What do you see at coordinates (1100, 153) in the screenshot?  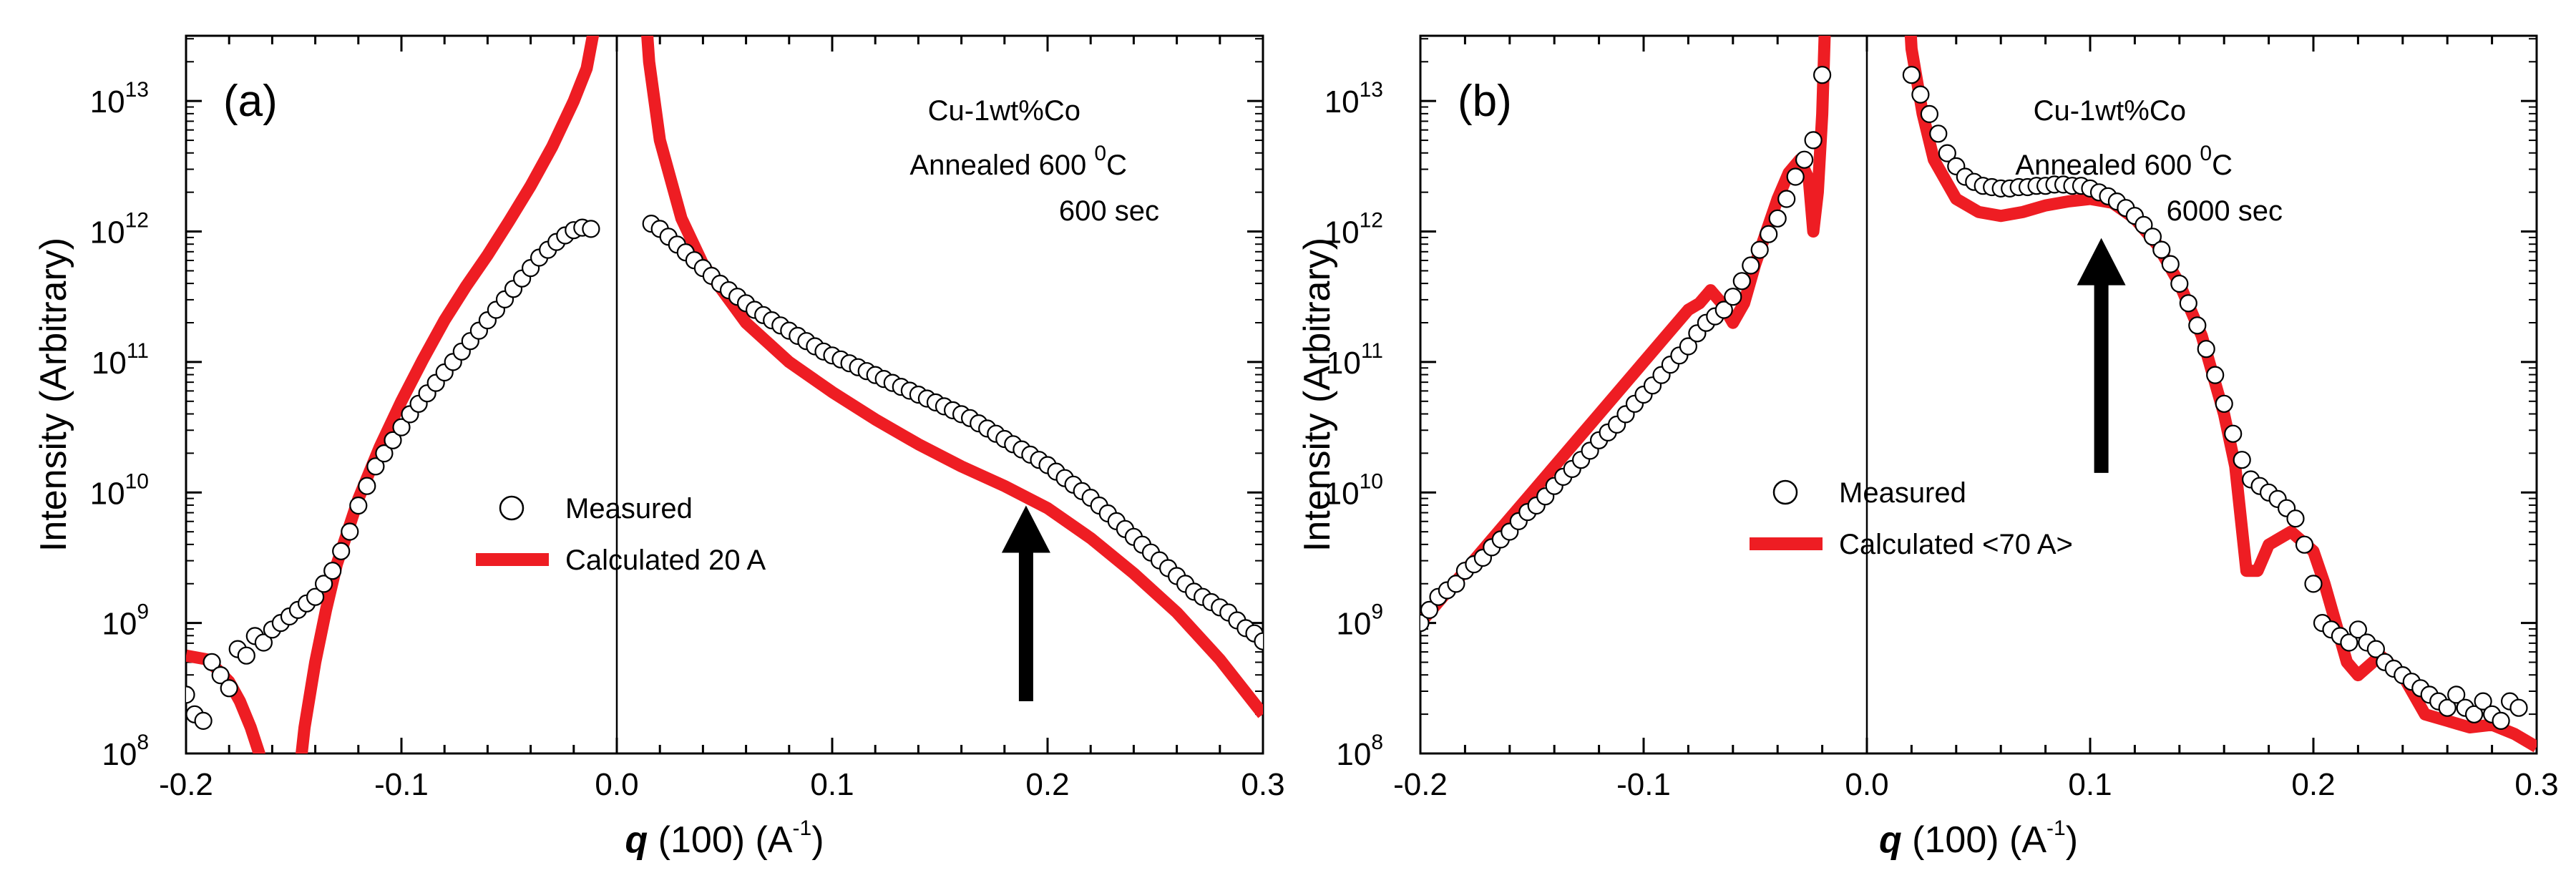 I see `annotation-degree: 0` at bounding box center [1100, 153].